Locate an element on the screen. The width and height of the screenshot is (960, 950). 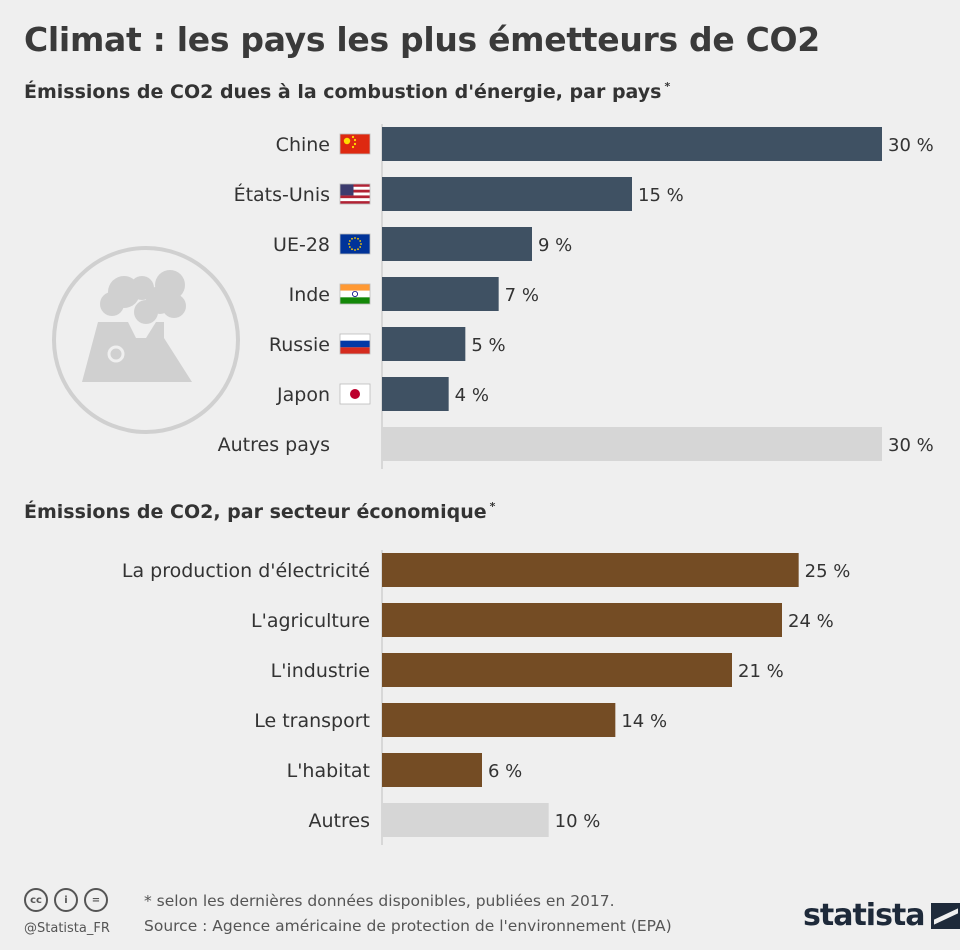
value-label: 6 % is located at coordinates (505, 771).